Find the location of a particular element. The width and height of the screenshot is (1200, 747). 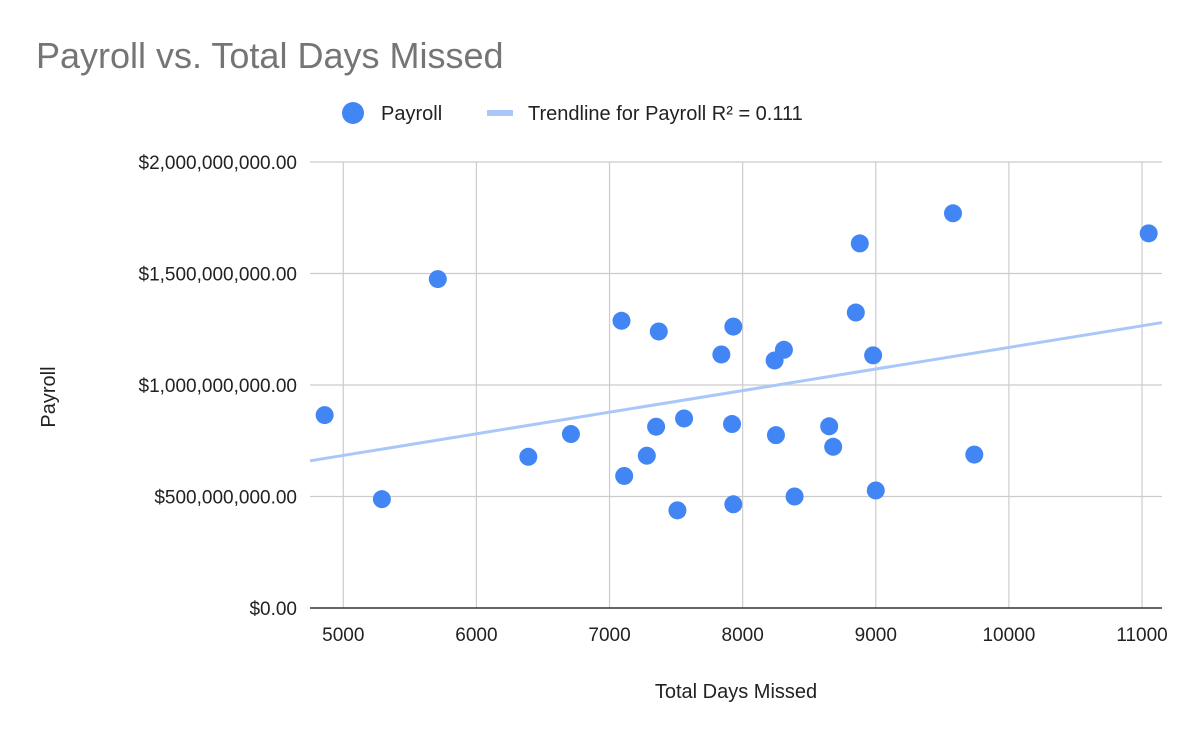

x-tick-label: 10000 is located at coordinates (1008, 635).